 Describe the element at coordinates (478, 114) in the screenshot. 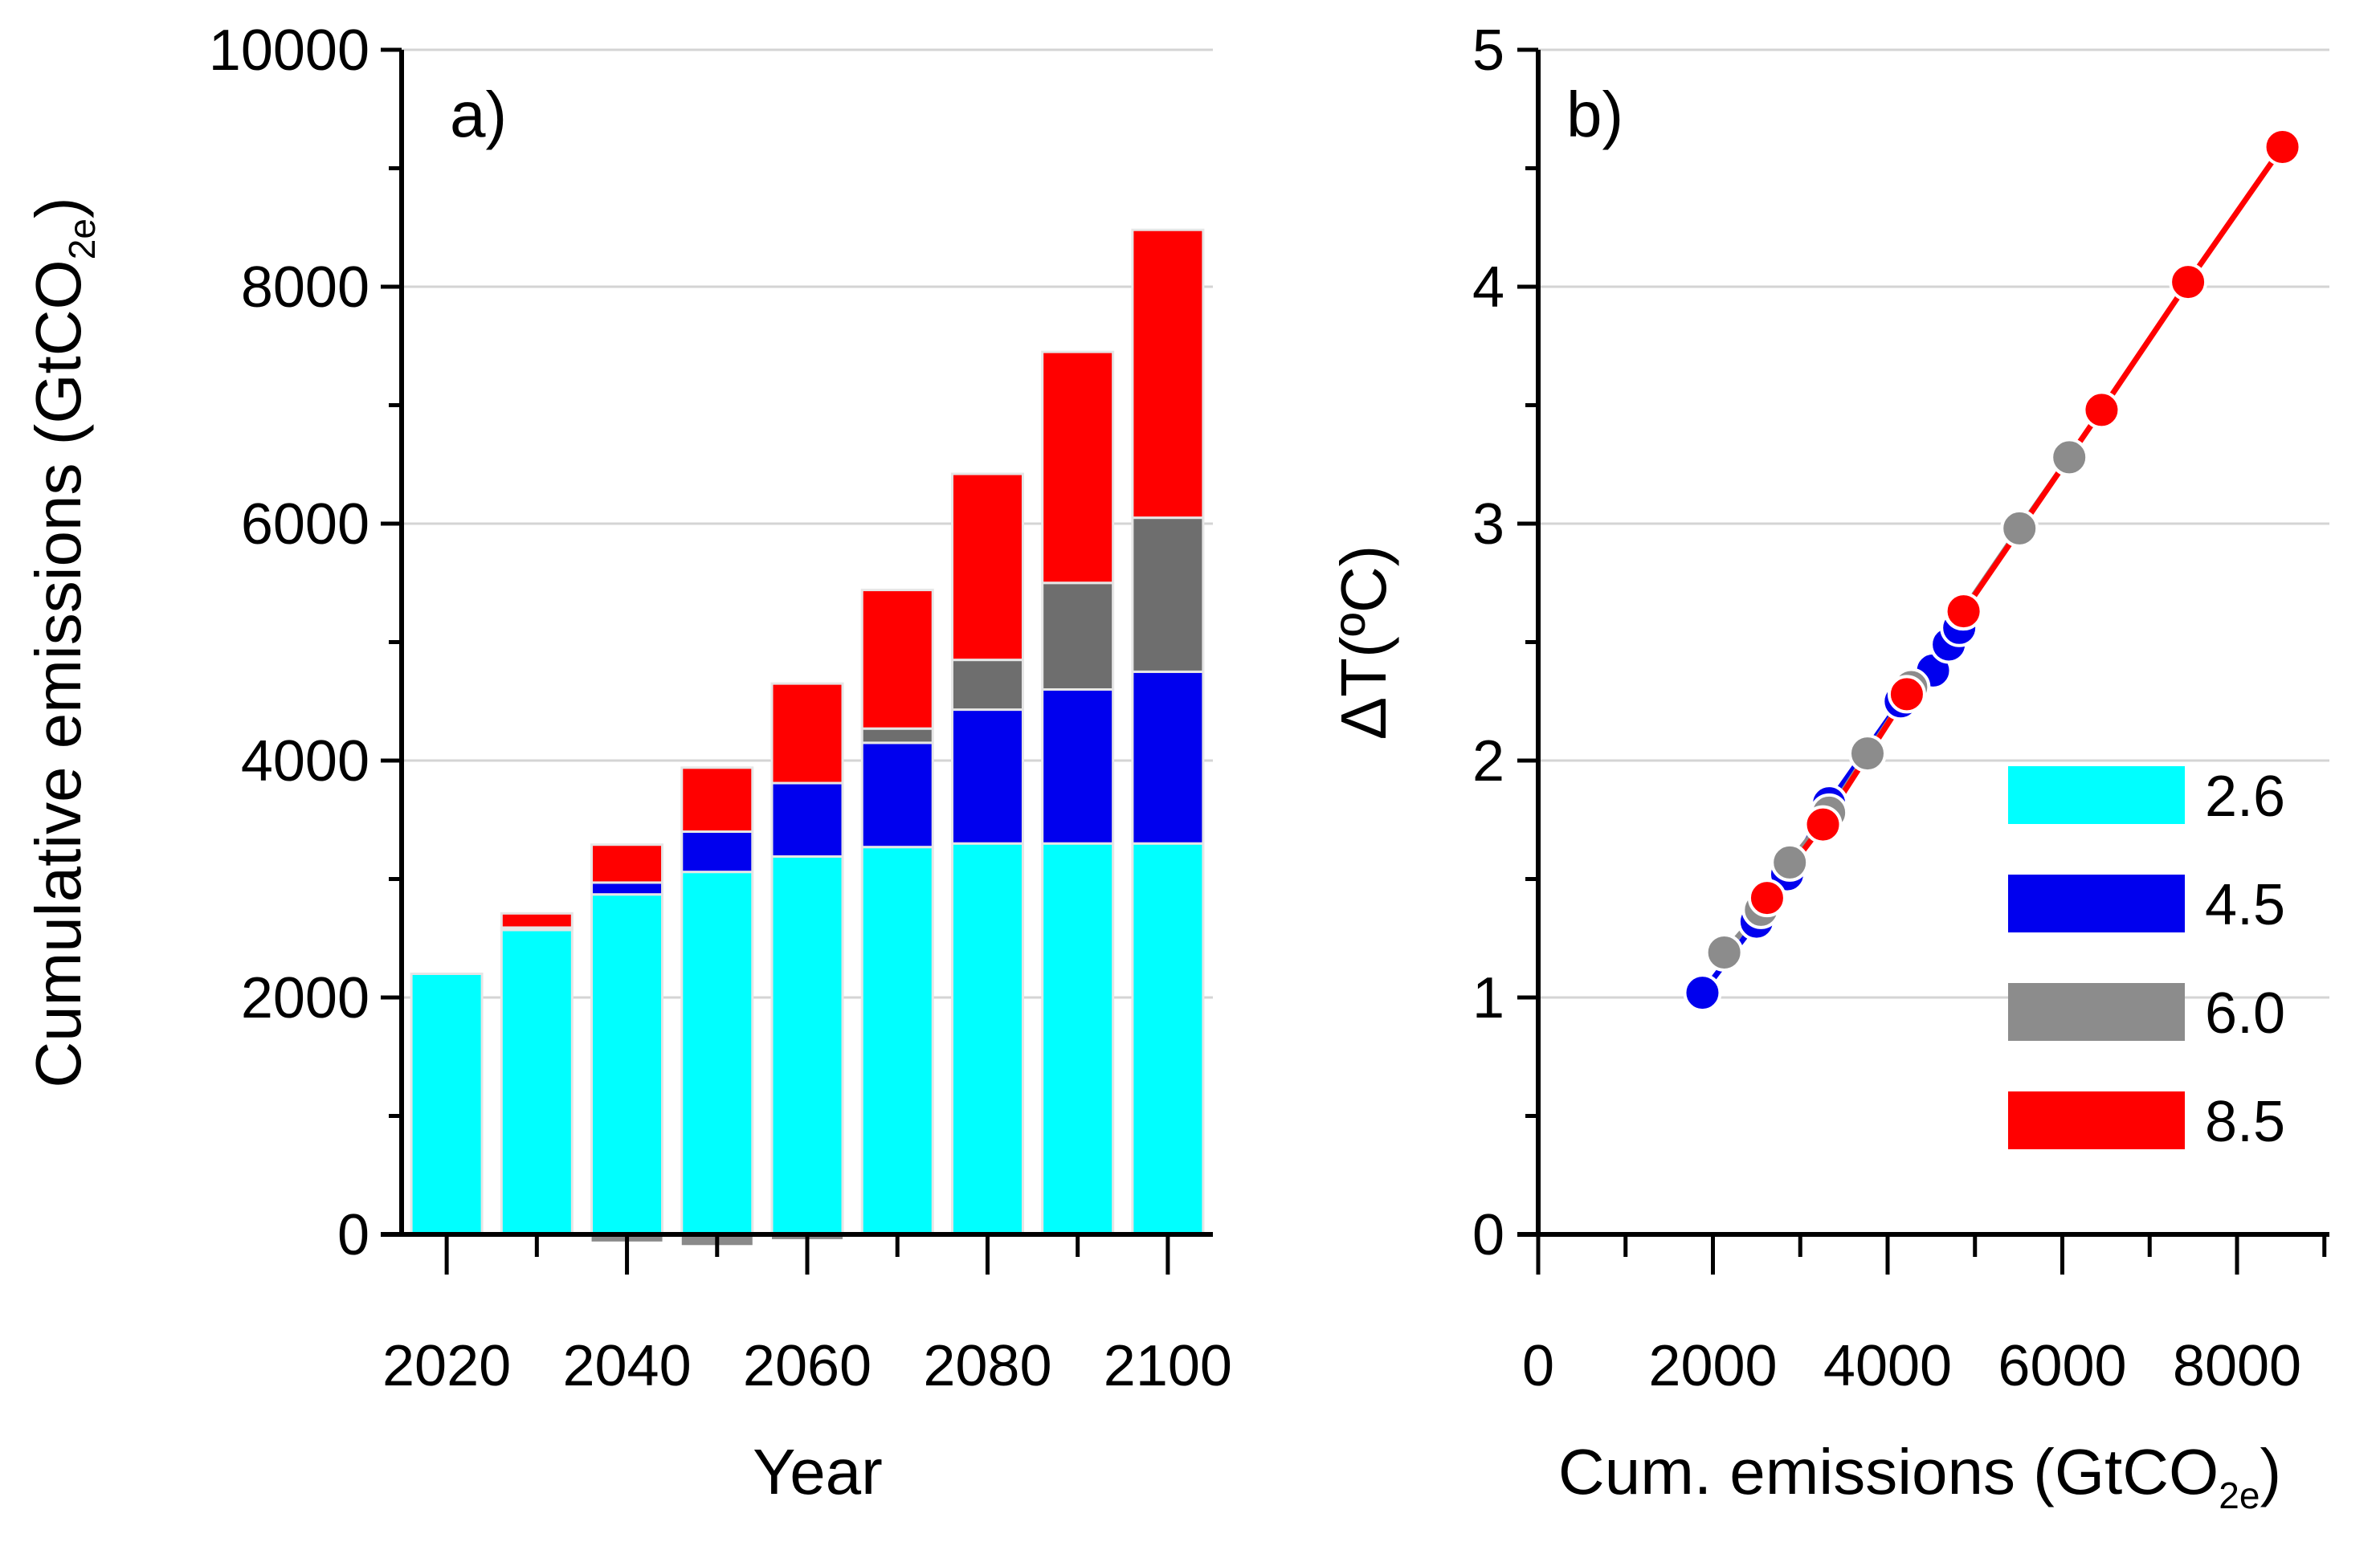

I see `panel-a-label: a)` at that location.